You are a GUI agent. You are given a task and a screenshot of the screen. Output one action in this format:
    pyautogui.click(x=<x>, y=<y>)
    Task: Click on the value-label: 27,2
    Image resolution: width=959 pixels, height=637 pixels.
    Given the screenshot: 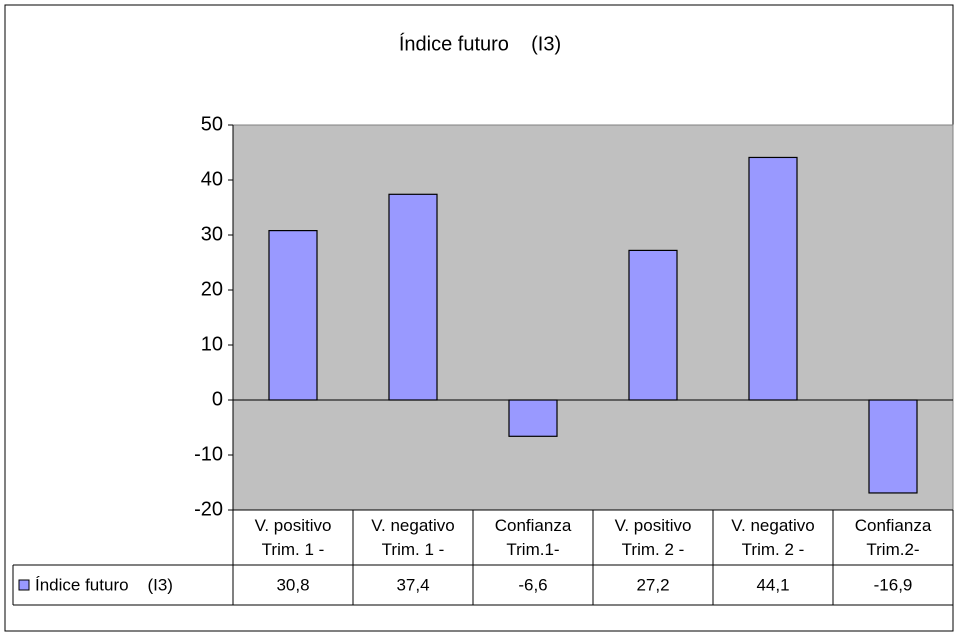 What is the action you would take?
    pyautogui.click(x=652, y=584)
    